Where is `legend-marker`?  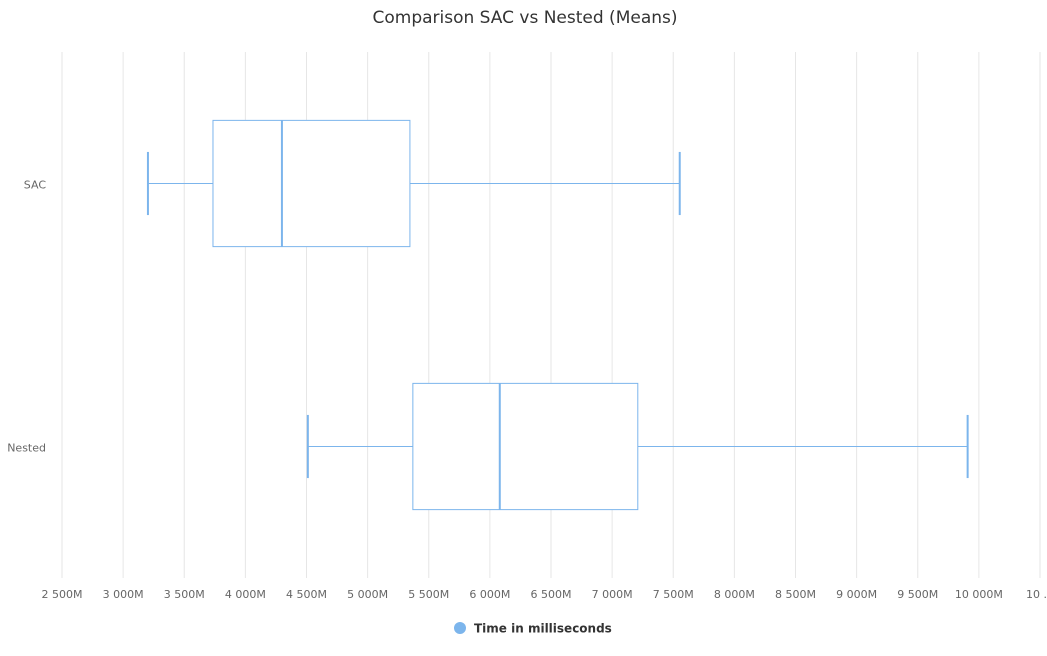
legend-marker is located at coordinates (460, 628).